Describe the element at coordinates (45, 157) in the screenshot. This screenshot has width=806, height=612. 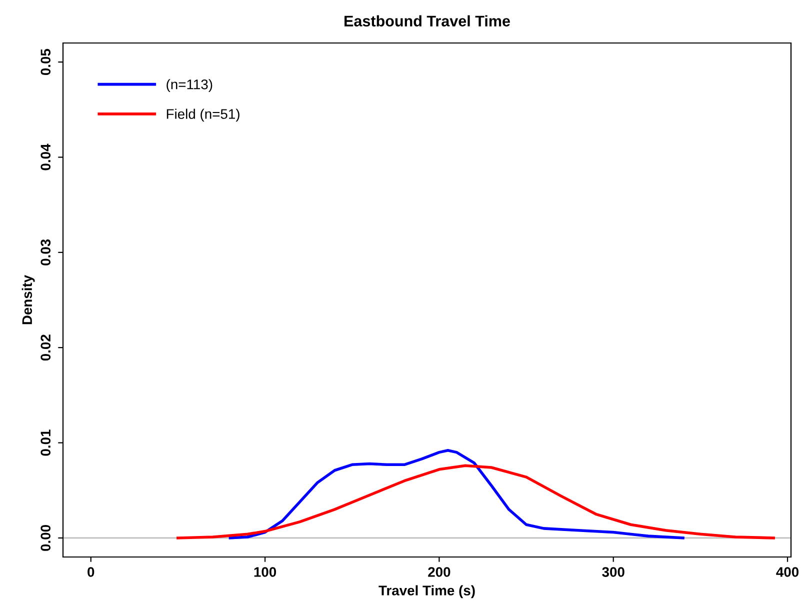
I see `y-tick-label: 0.04` at that location.